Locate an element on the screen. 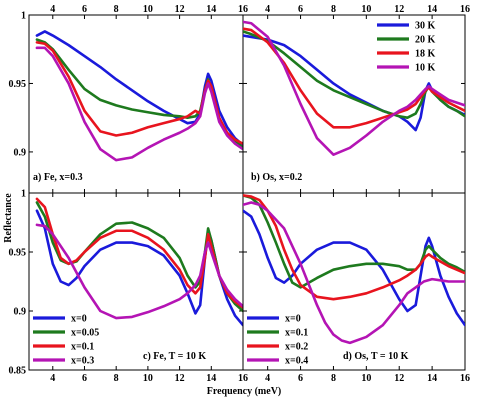 The width and height of the screenshot is (485, 400). legend-label: x=0.2 is located at coordinates (296, 347).